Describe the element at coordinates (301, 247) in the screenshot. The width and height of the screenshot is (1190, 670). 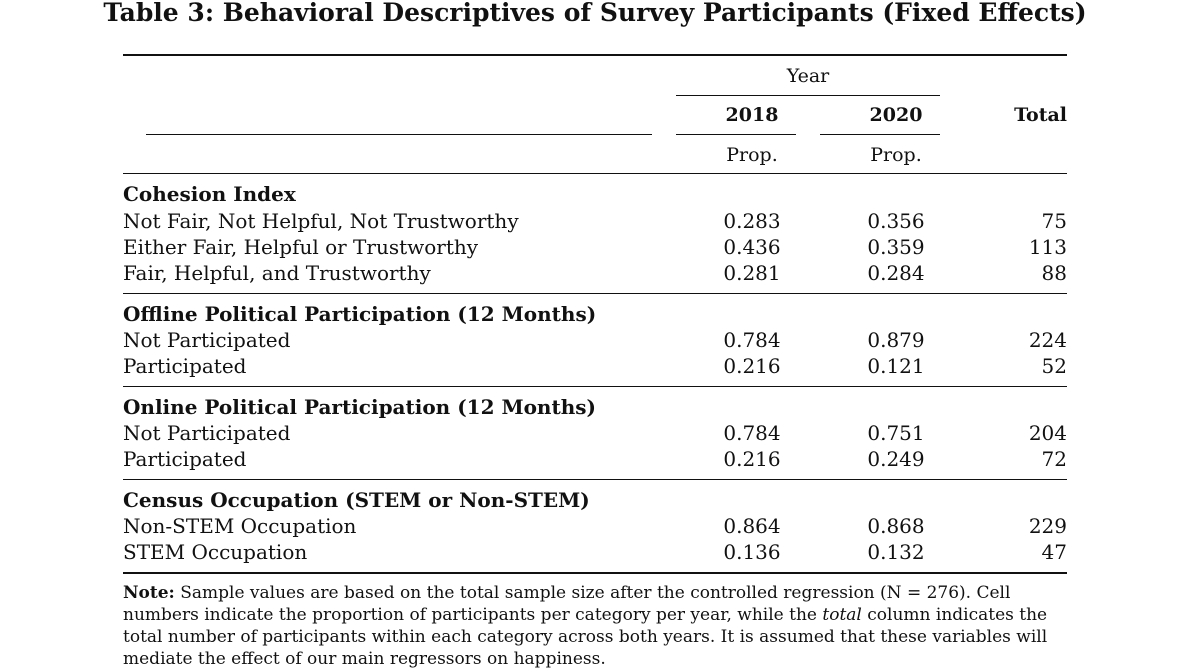
I see `row-label: Either Fair, Helpful or Trustworthy` at that location.